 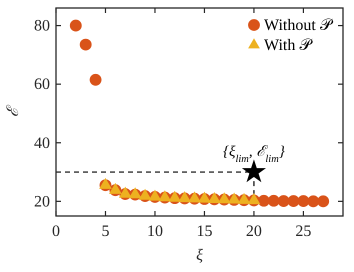 I want to click on x-tick-label: 15, so click(x=204, y=231).